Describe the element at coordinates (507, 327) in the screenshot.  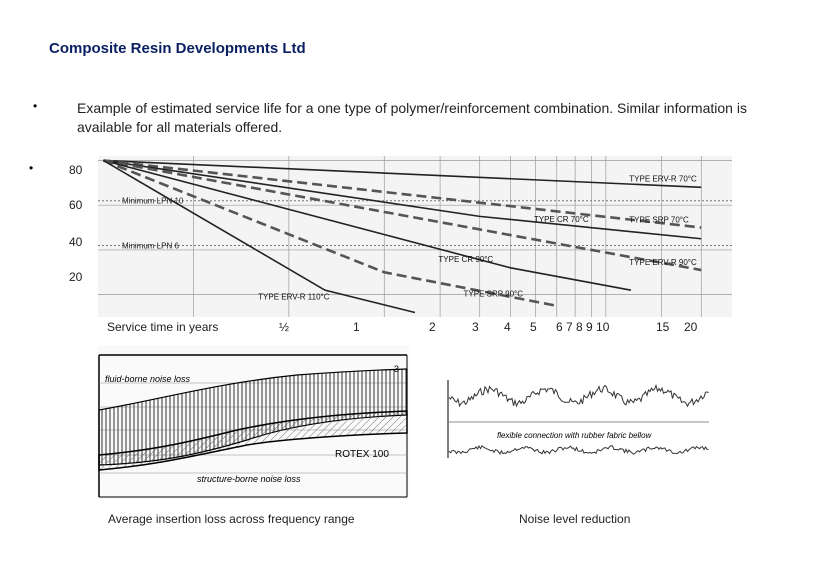
I see `x-tick-label: 4` at that location.